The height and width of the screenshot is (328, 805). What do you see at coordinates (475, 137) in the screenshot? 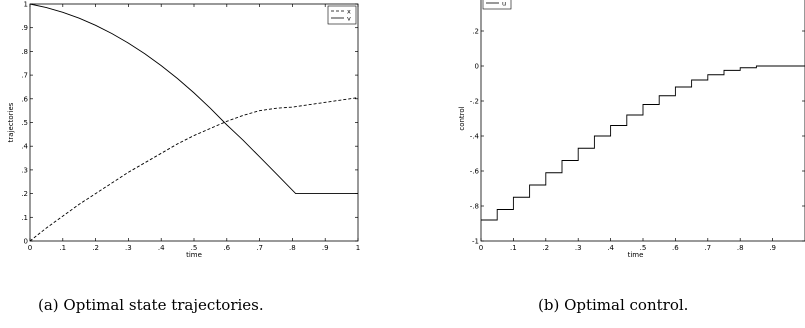
I see `y-tick-label: -.4` at bounding box center [475, 137].